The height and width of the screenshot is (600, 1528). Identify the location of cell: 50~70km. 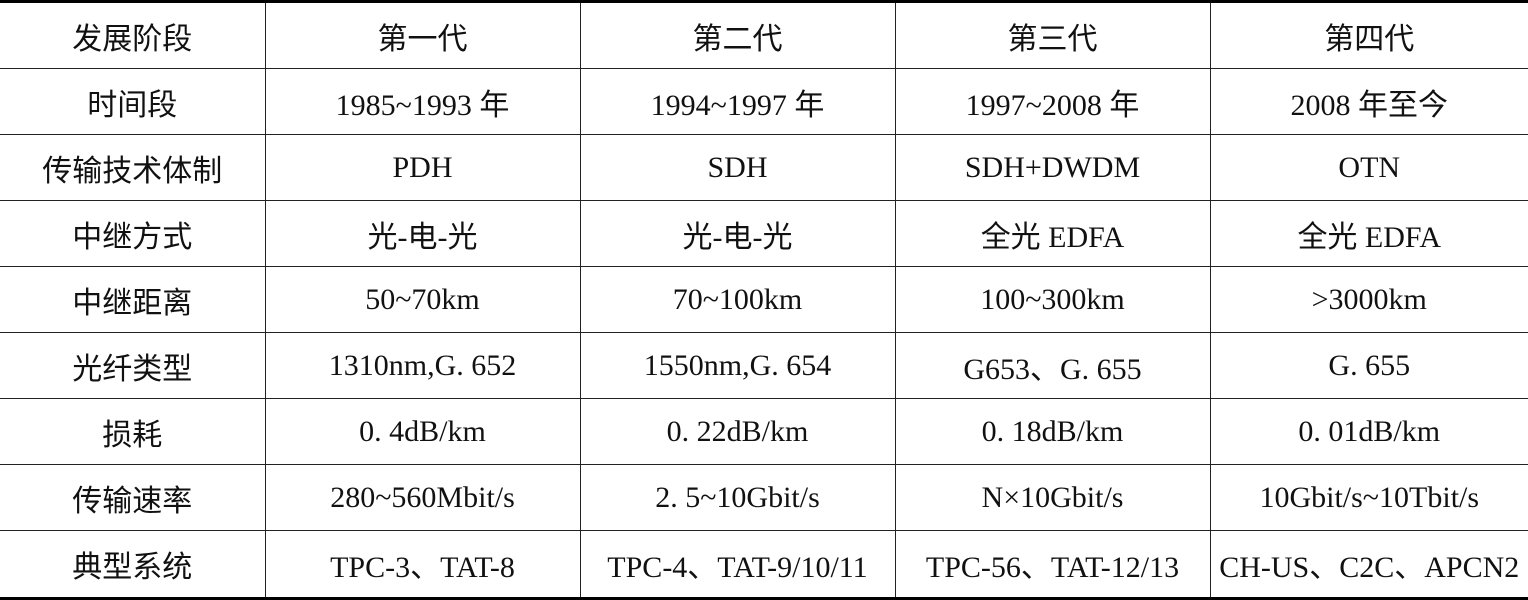
(422, 300).